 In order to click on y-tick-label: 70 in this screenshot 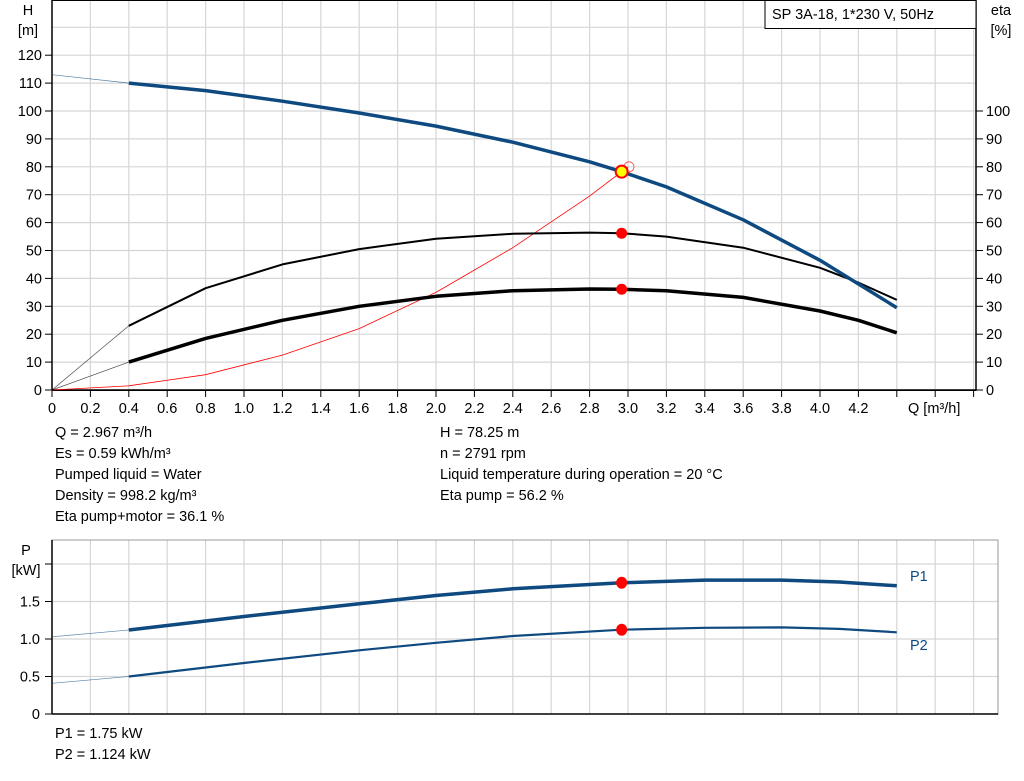, I will do `click(34, 196)`.